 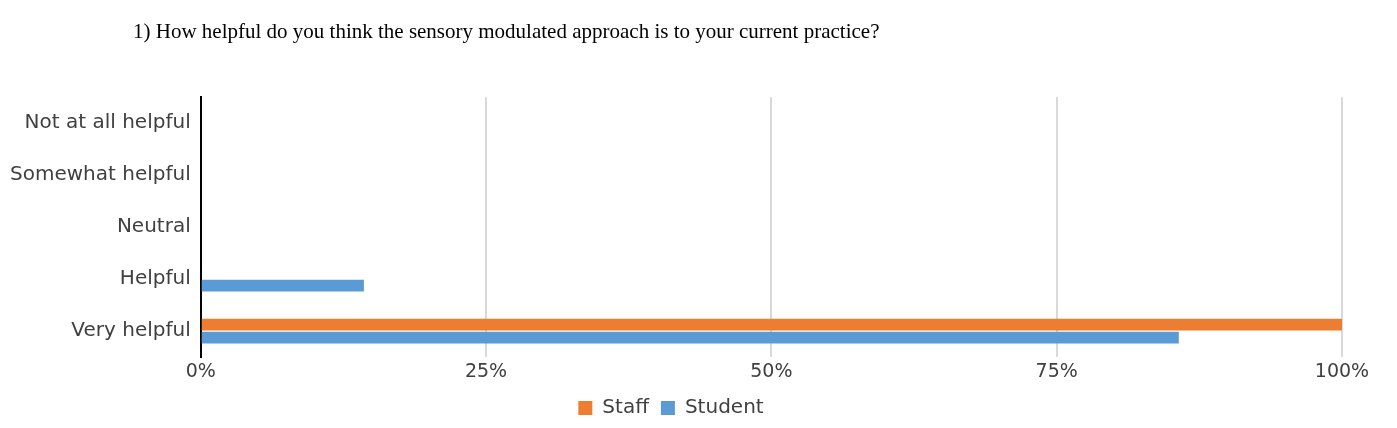 I want to click on y-tick-label: Somewhat helpful, so click(x=100, y=173).